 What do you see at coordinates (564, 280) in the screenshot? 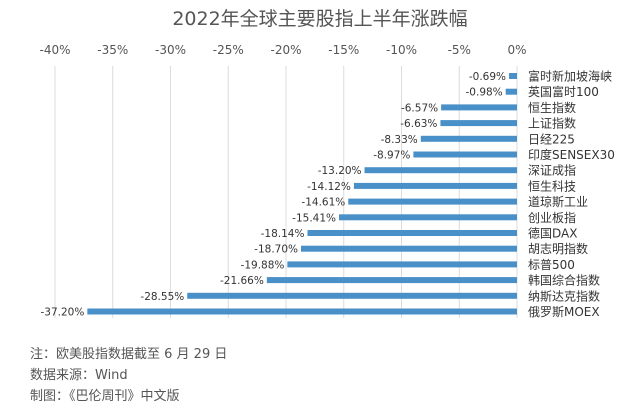
I see `category-label: 韩国综合指数` at bounding box center [564, 280].